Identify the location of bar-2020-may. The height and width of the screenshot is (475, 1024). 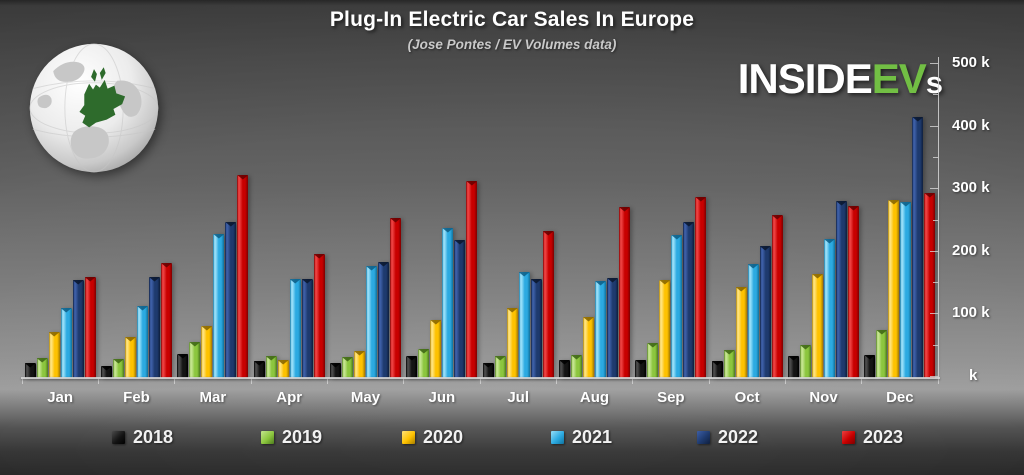
(359, 364).